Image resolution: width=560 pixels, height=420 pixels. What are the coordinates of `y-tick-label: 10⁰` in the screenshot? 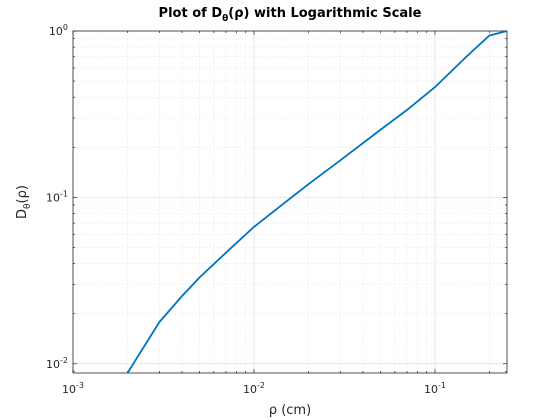 It's located at (58, 30).